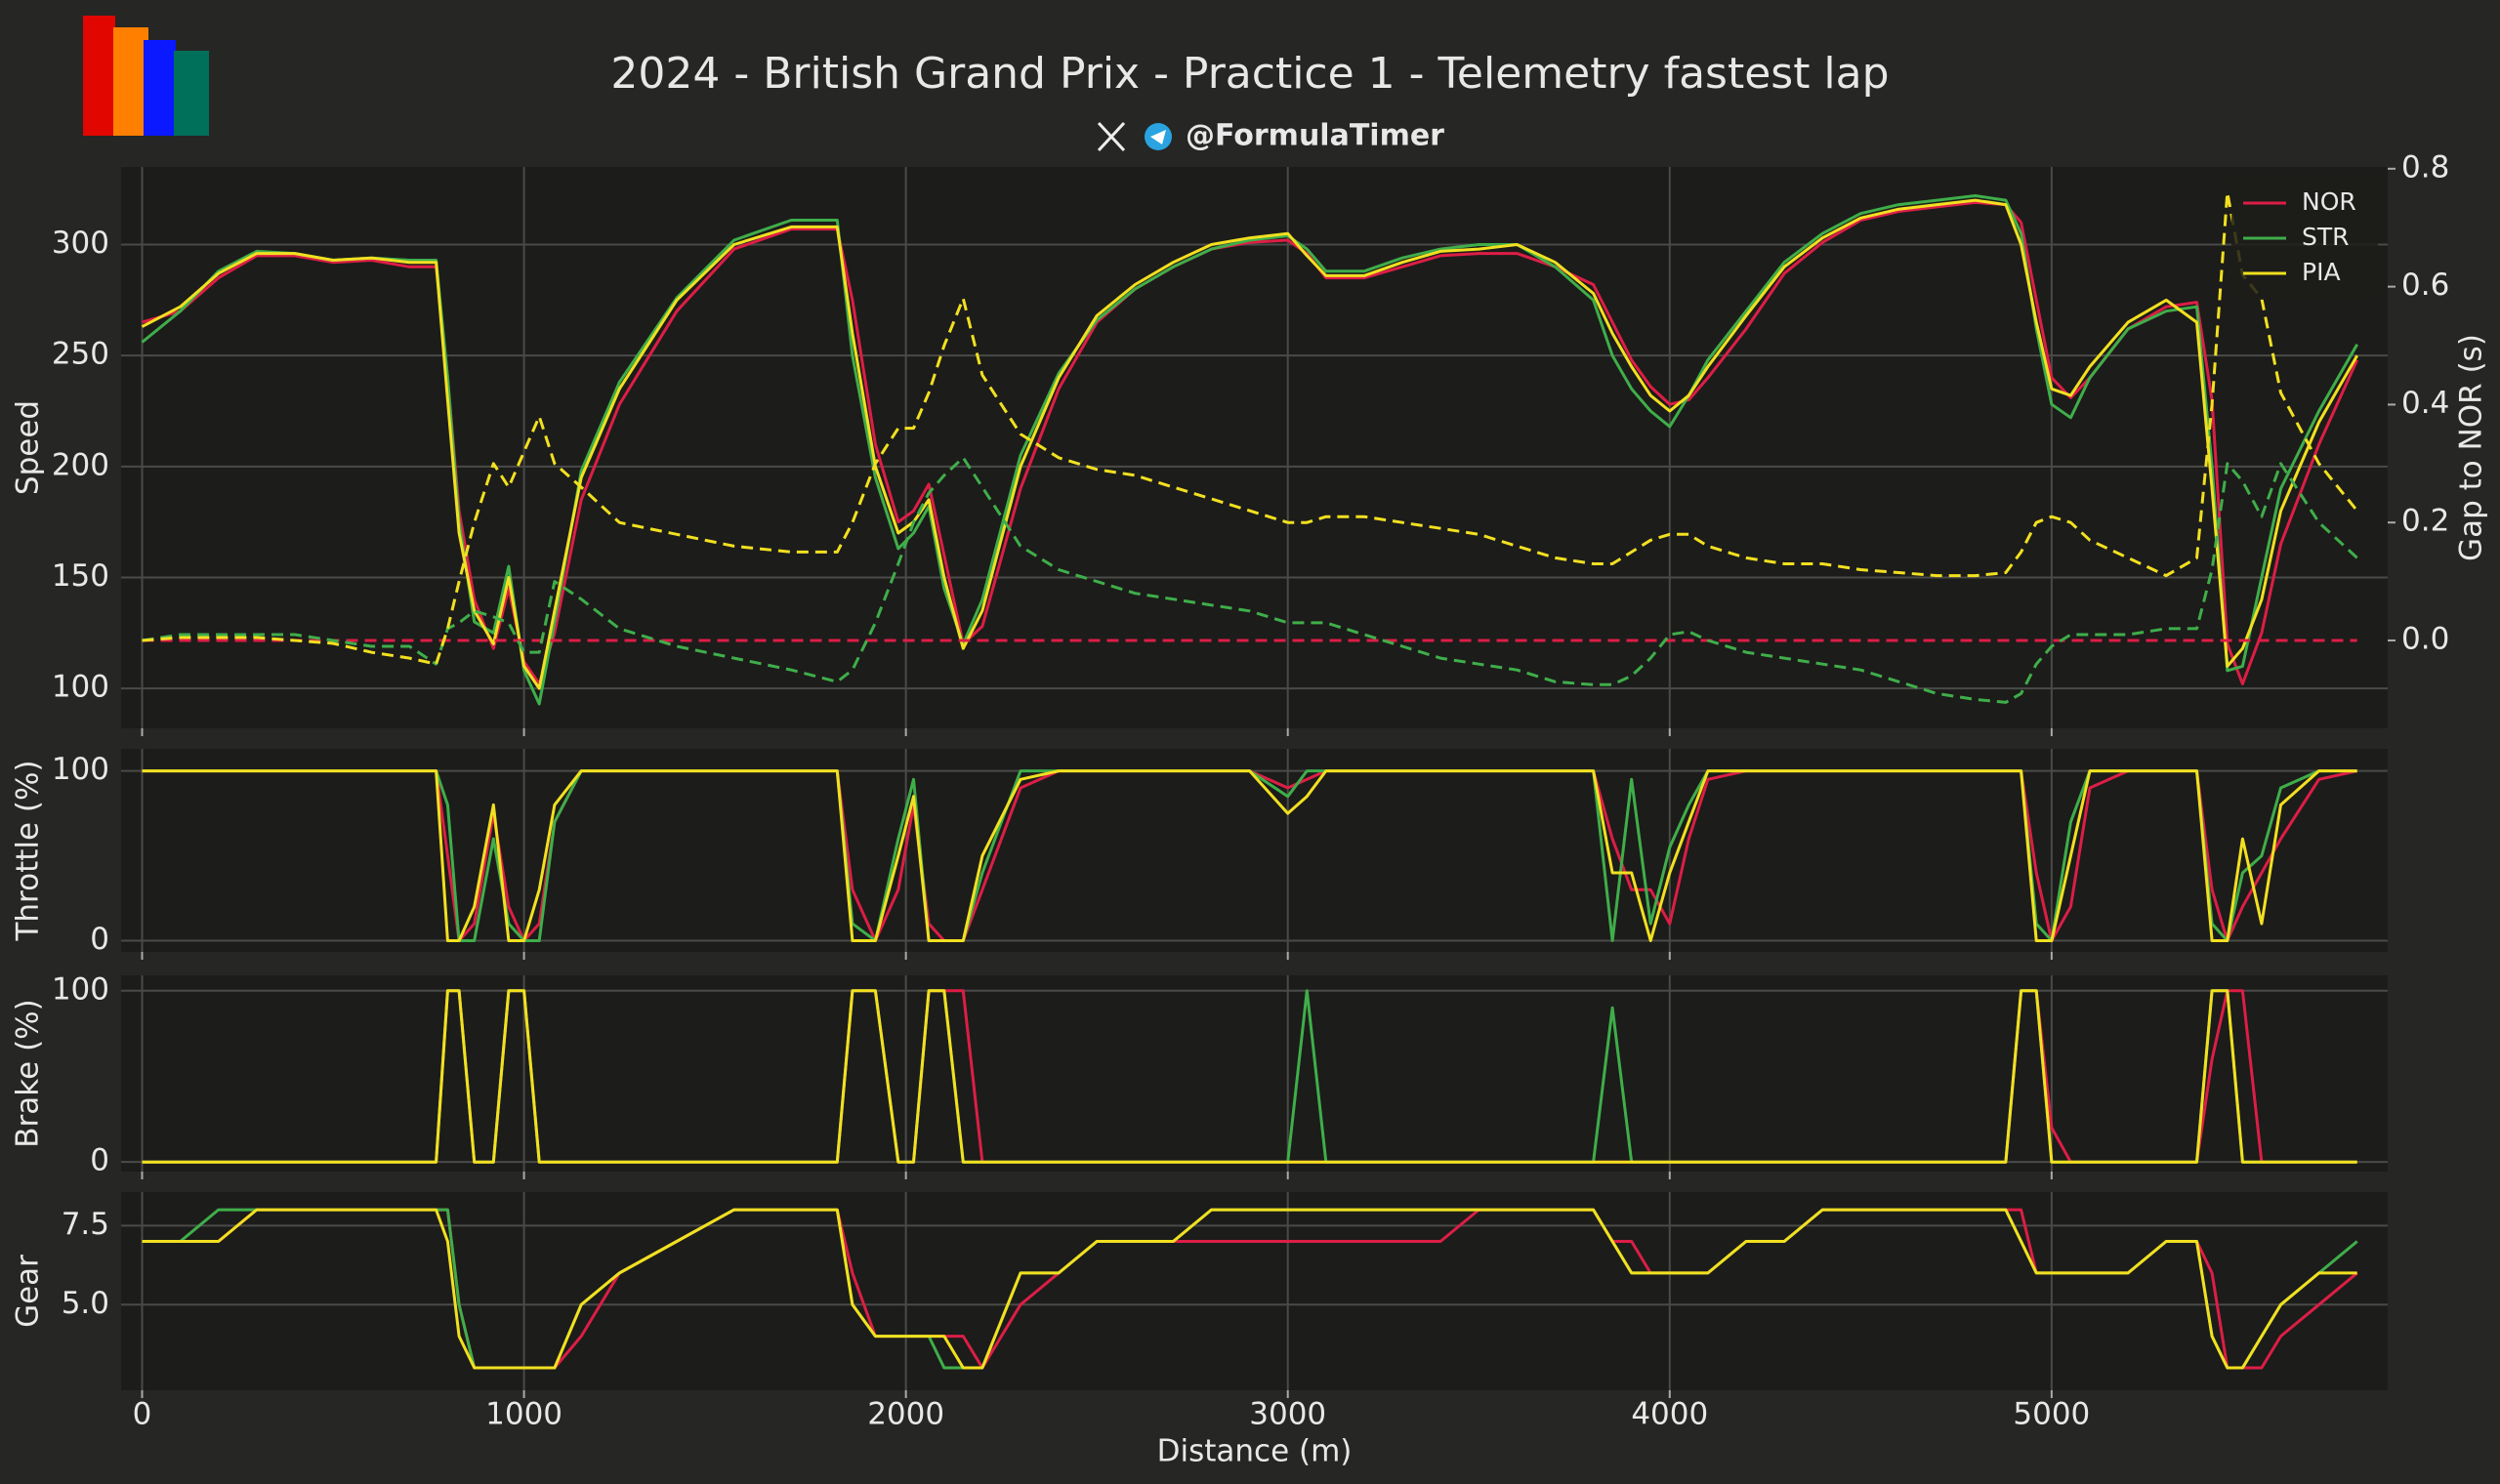  What do you see at coordinates (1315, 136) in the screenshot?
I see `chart-subtitle: @FormulaTimer` at bounding box center [1315, 136].